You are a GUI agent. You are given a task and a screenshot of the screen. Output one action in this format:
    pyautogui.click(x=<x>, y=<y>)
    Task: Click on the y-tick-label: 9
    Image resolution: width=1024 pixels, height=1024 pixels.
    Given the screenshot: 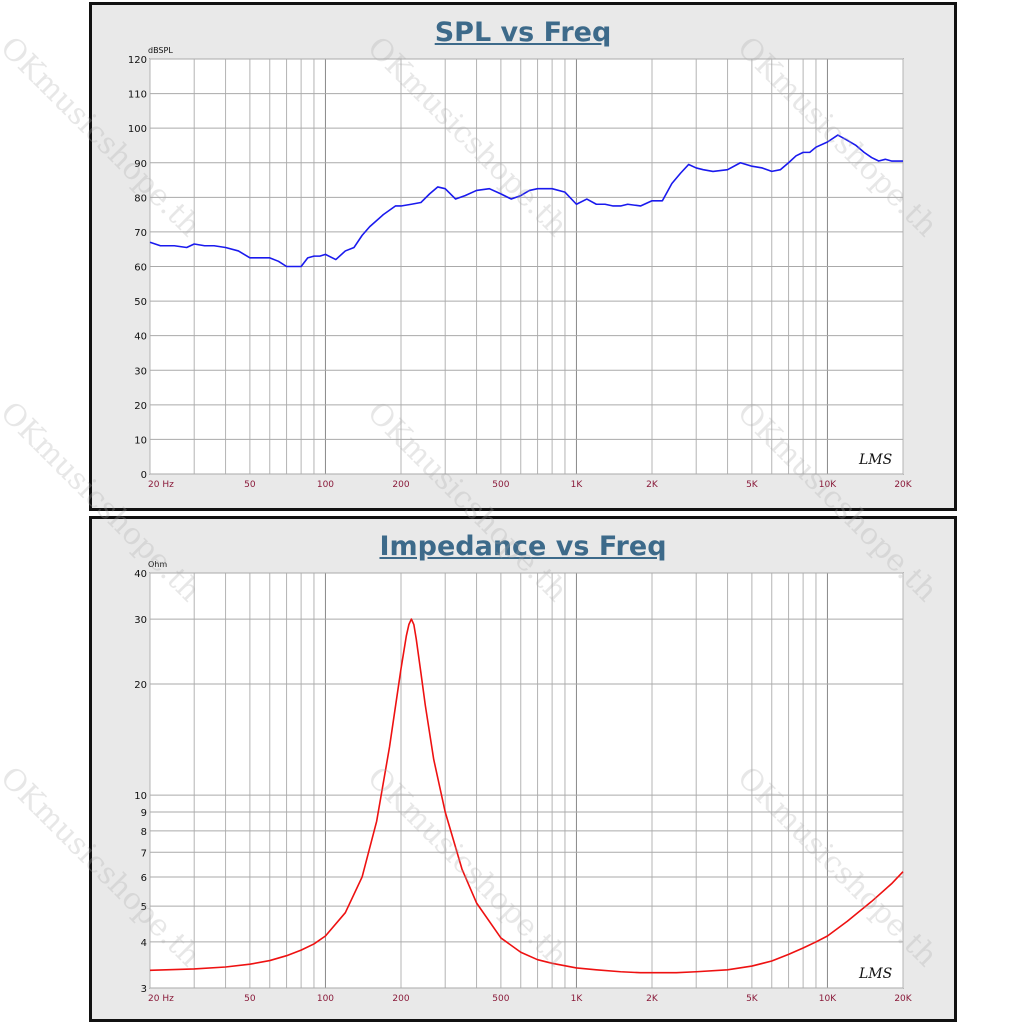 What is the action you would take?
    pyautogui.click(x=144, y=813)
    